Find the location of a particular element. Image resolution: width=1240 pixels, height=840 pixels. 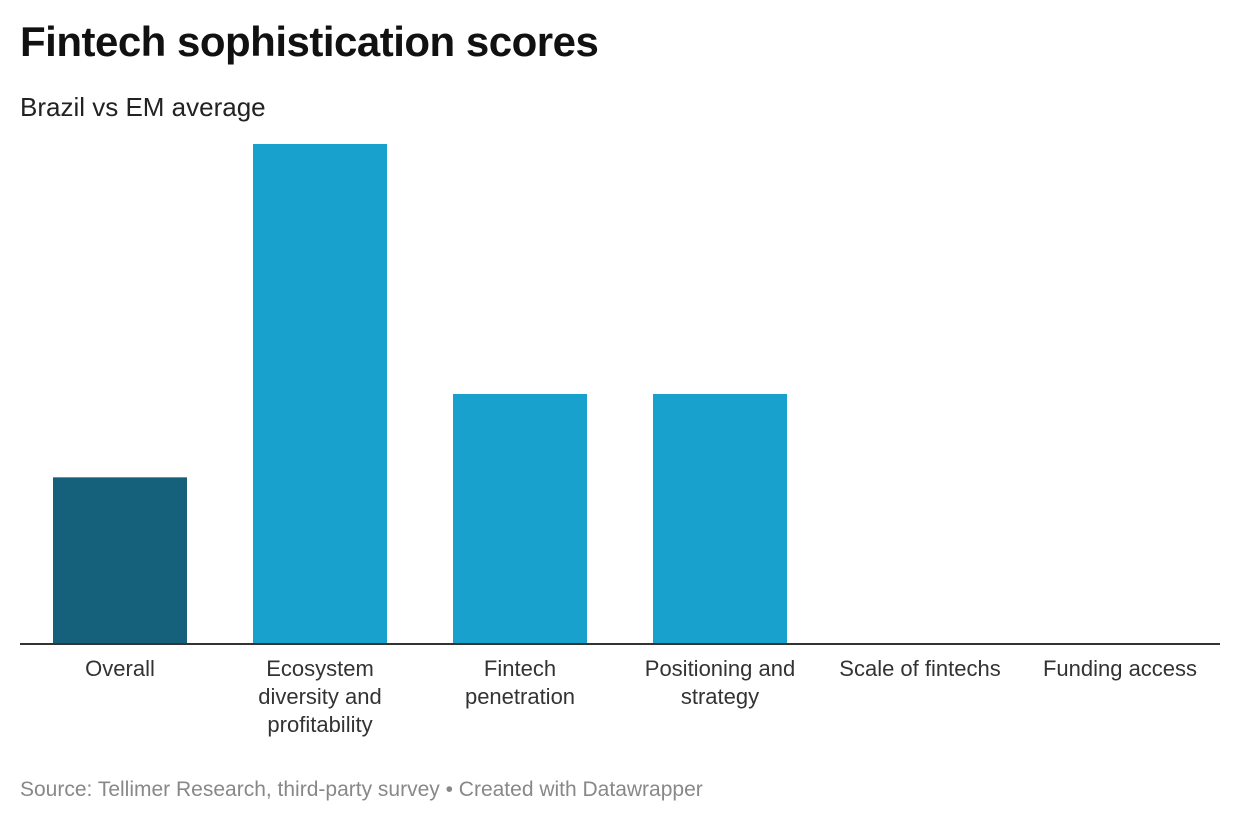

category-label-line: Overall is located at coordinates (120, 668).